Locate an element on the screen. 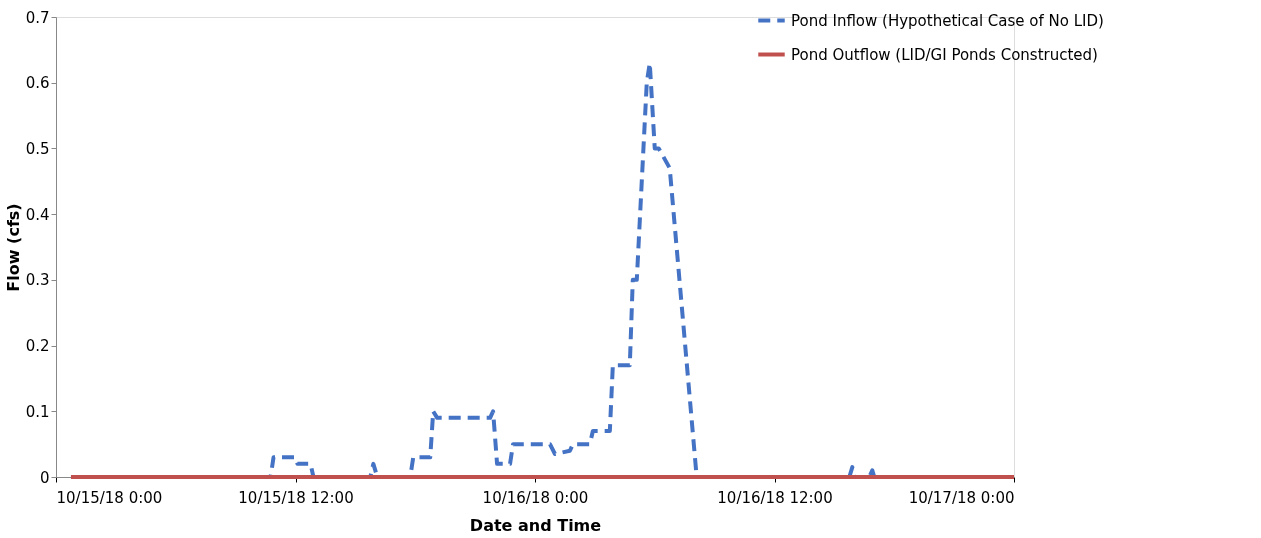 This screenshot has height=538, width=1261. x-tick-label: 10/17/18 0:00 is located at coordinates (961, 497).